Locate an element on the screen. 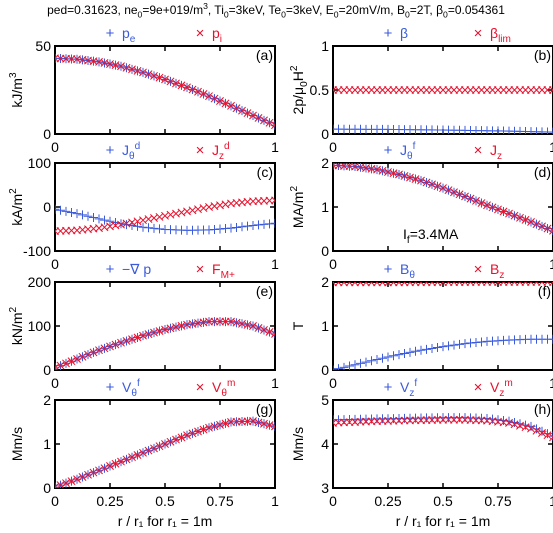  figure-title-part: 0 is located at coordinates (140, 15).